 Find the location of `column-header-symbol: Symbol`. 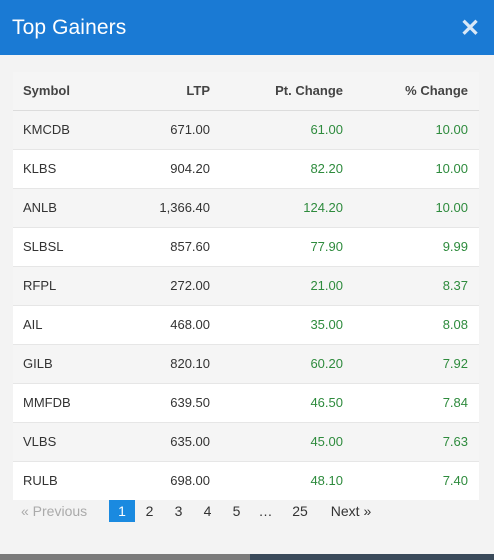

column-header-symbol: Symbol is located at coordinates (46, 91).